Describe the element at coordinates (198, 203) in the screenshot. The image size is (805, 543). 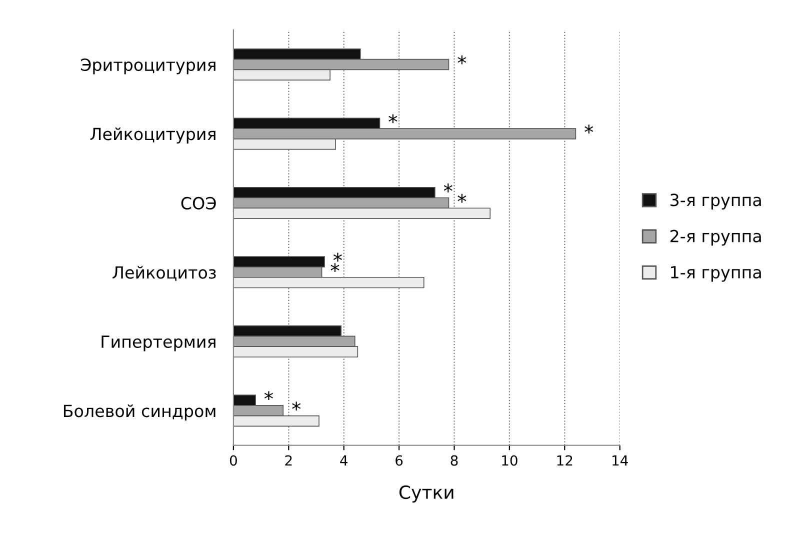
I see `y-tick-label: СОЭ` at that location.